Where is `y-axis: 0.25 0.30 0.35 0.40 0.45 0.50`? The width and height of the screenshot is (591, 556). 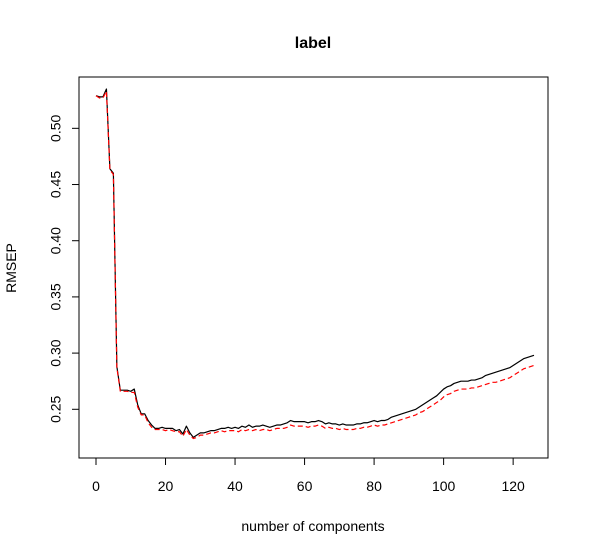
y-axis: 0.25 0.30 0.35 0.40 0.45 0.50 is located at coordinates (64, 268).